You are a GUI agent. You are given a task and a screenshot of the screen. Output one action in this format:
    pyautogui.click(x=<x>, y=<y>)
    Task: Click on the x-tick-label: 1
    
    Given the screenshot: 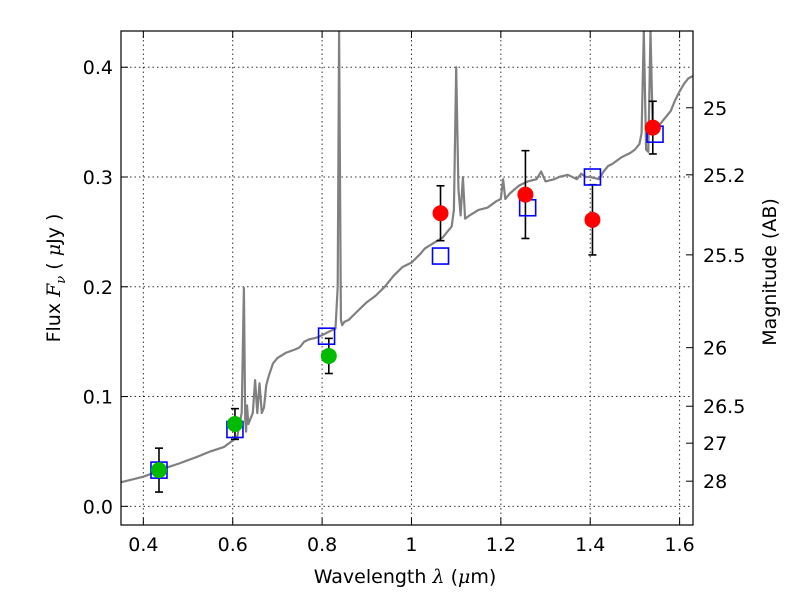 What is the action you would take?
    pyautogui.click(x=411, y=545)
    